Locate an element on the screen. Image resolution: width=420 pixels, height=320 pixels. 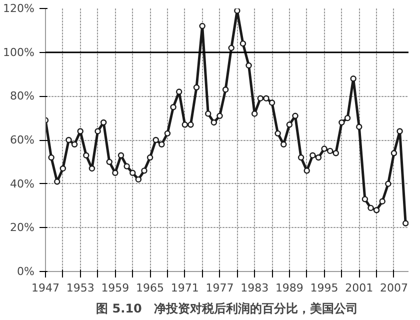
y-tick-label: 80% is located at coordinates (22, 96).